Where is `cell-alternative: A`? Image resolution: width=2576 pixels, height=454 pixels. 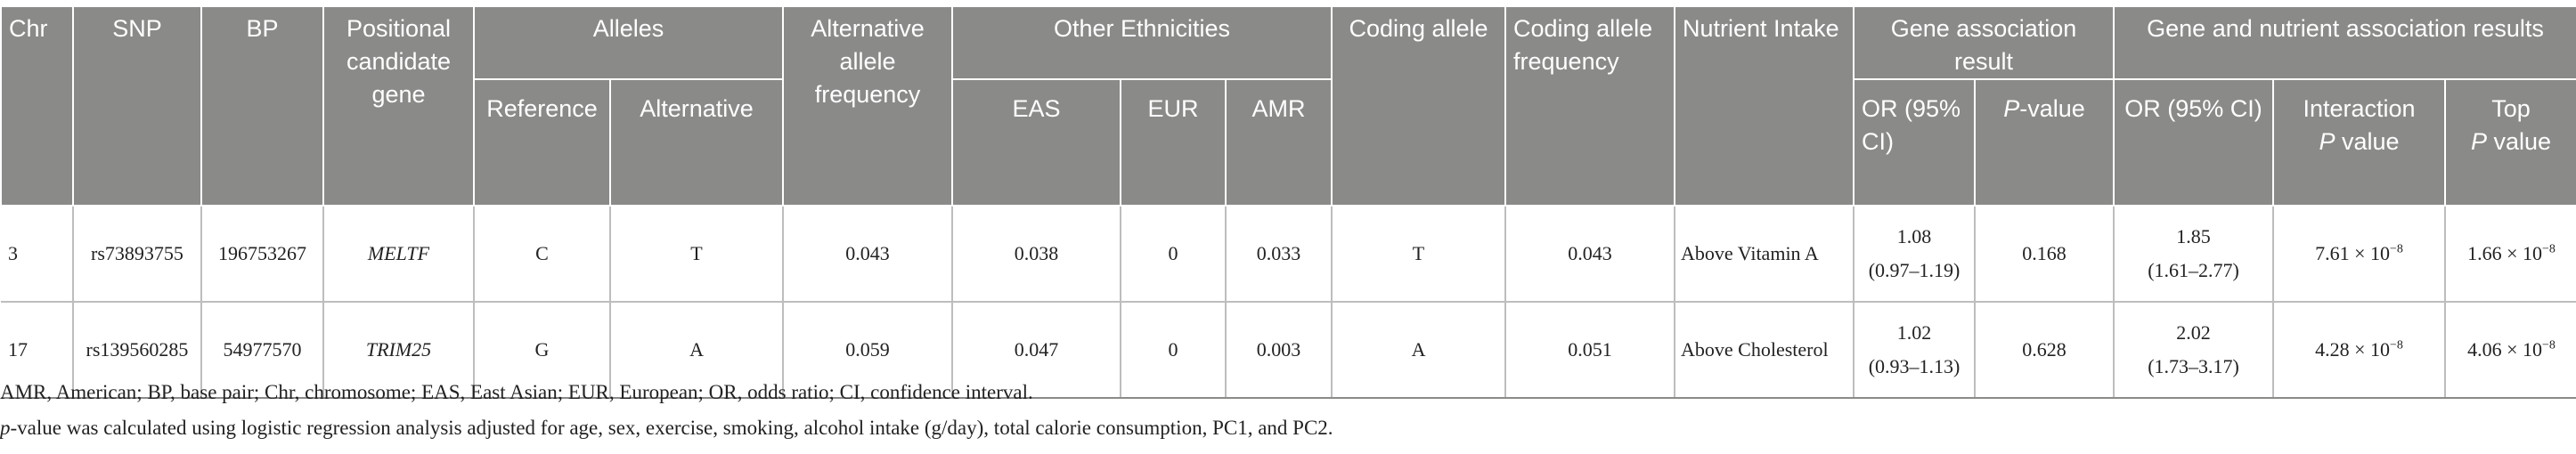
cell-alternative: A is located at coordinates (698, 350).